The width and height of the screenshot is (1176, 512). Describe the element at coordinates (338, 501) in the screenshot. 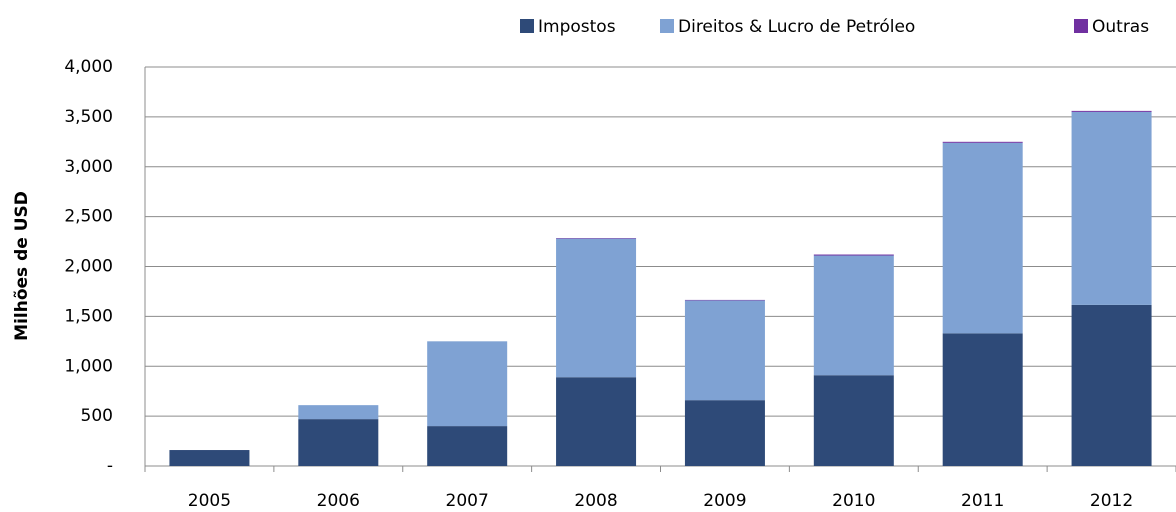

I see `x-tick-label: 2006` at that location.